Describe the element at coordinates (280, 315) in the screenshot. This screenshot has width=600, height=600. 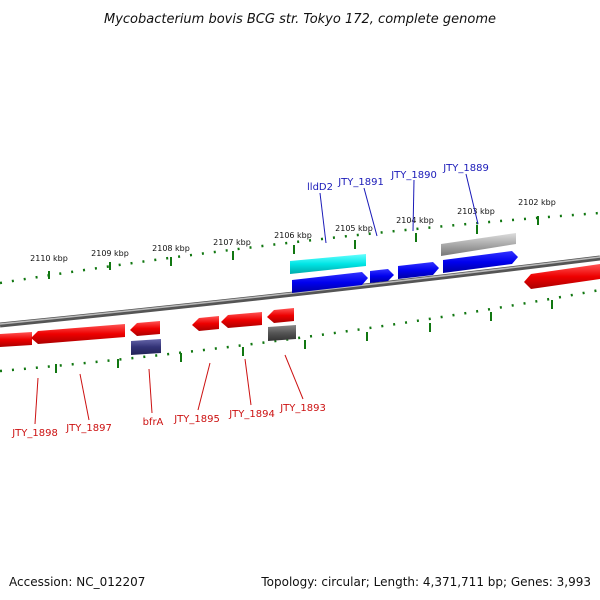
I see `feature-jty-1893-cds` at that location.